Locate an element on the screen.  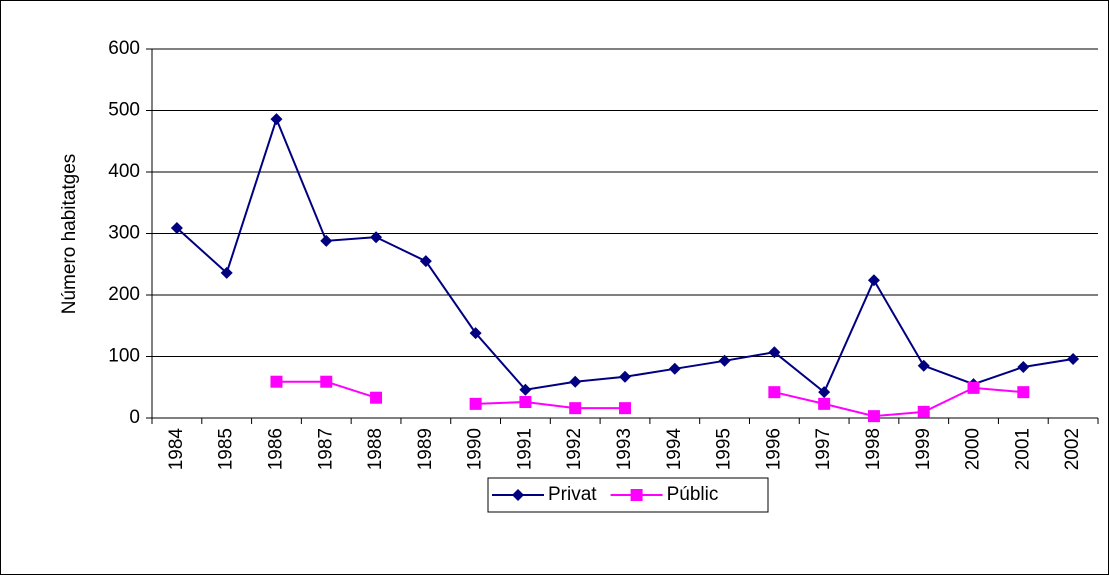
x-tick-label: 1985 is located at coordinates (226, 449).